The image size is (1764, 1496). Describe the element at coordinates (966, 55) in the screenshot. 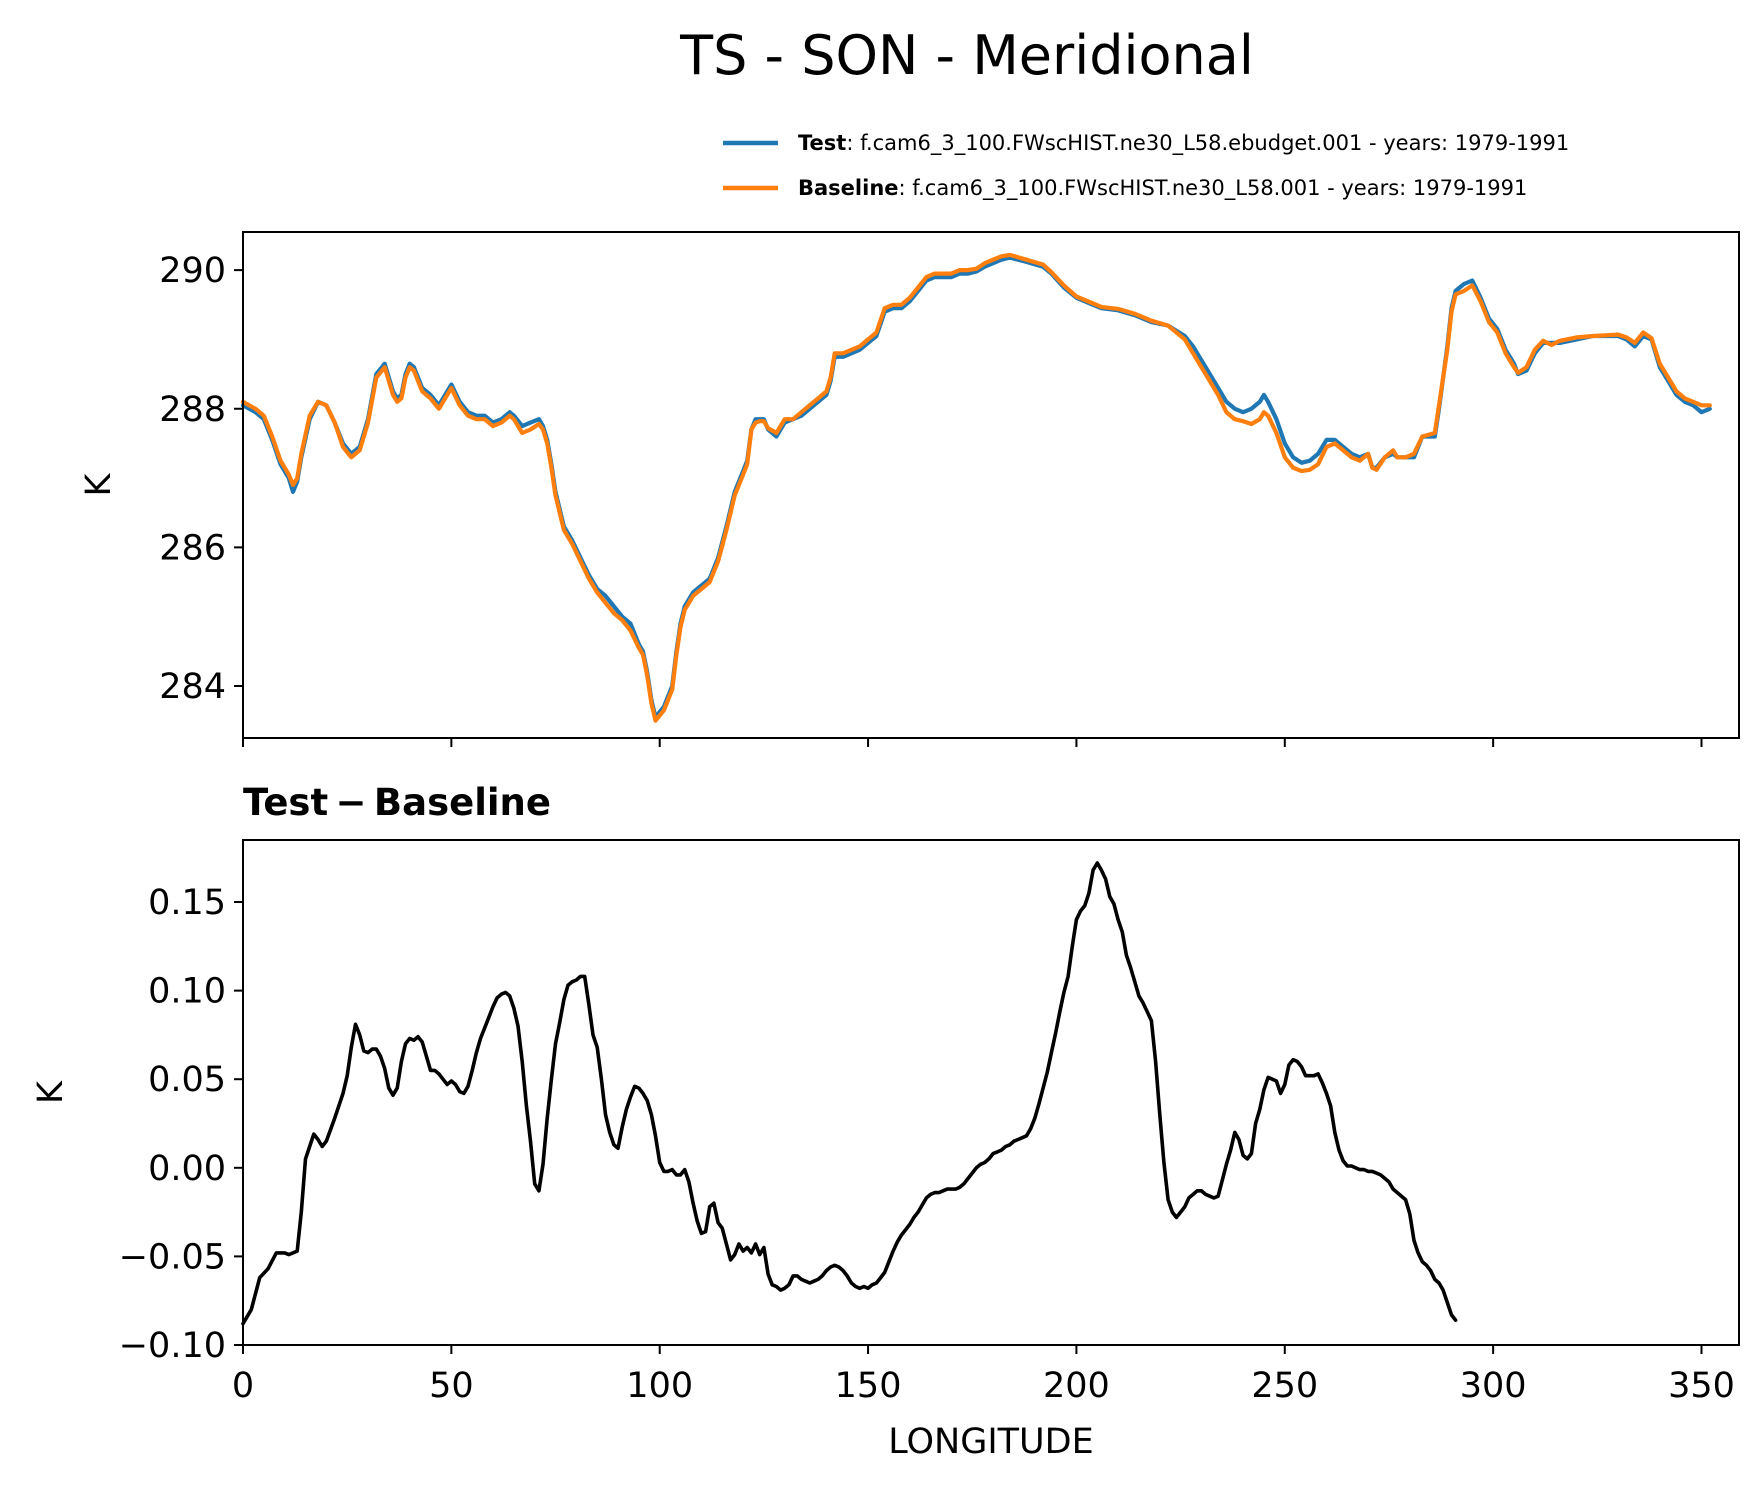

I see `figure-title: TS - SON - Meridional` at that location.